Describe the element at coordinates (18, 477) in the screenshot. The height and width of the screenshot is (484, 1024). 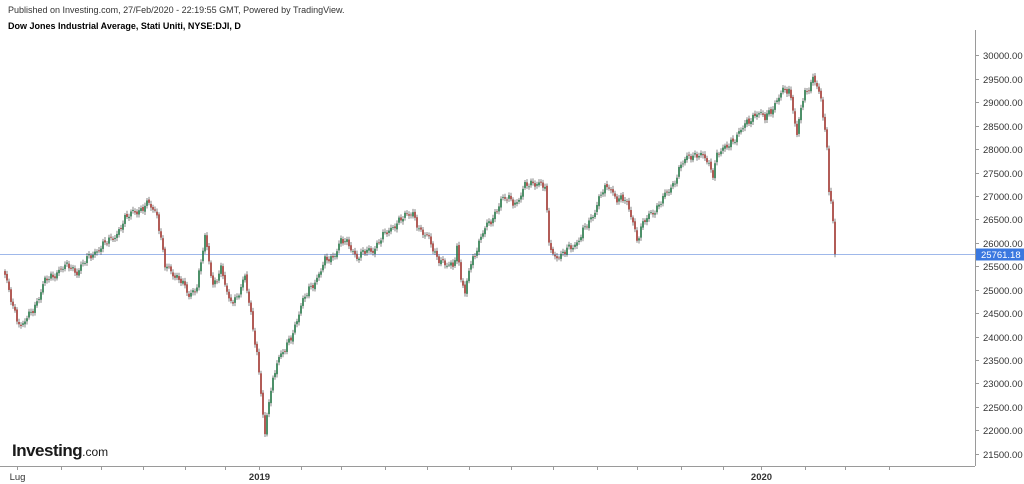
I see `x-tick-label: Lug` at that location.